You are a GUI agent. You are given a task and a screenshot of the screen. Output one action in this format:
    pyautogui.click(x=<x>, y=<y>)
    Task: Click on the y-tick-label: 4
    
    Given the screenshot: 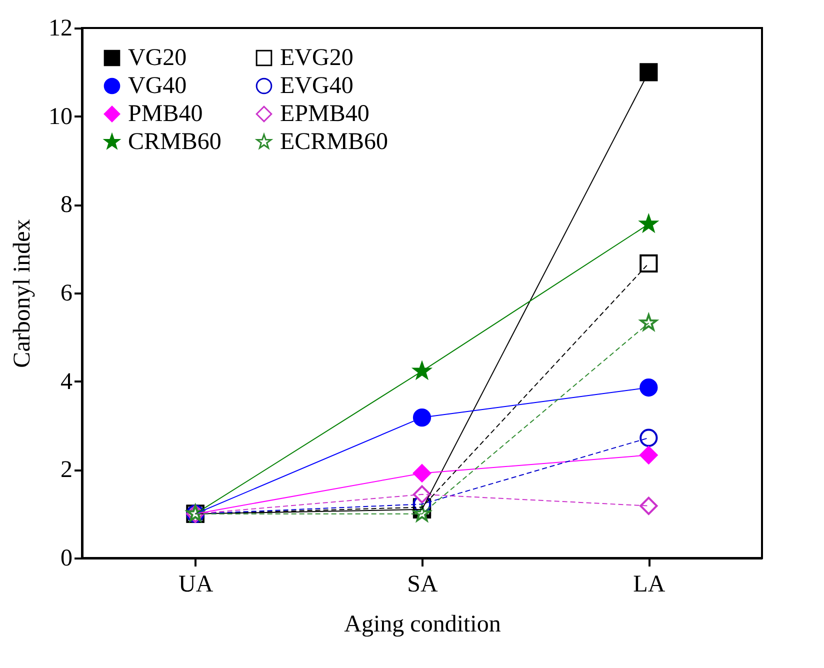 What is the action you would take?
    pyautogui.click(x=66, y=381)
    